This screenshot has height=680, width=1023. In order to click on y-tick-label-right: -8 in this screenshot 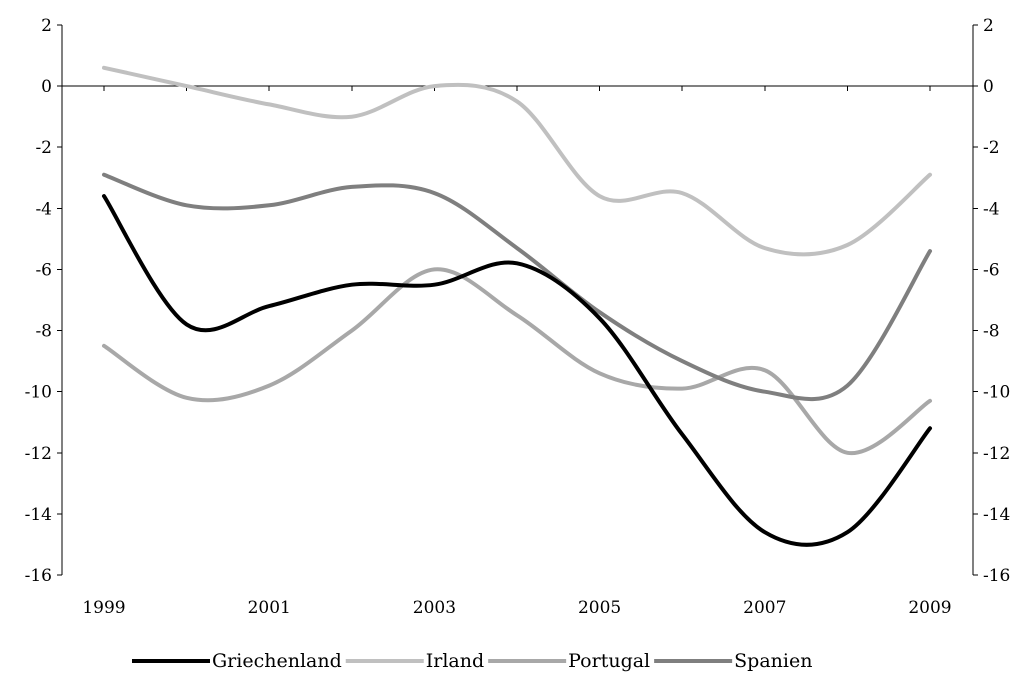, I will do `click(991, 332)`.